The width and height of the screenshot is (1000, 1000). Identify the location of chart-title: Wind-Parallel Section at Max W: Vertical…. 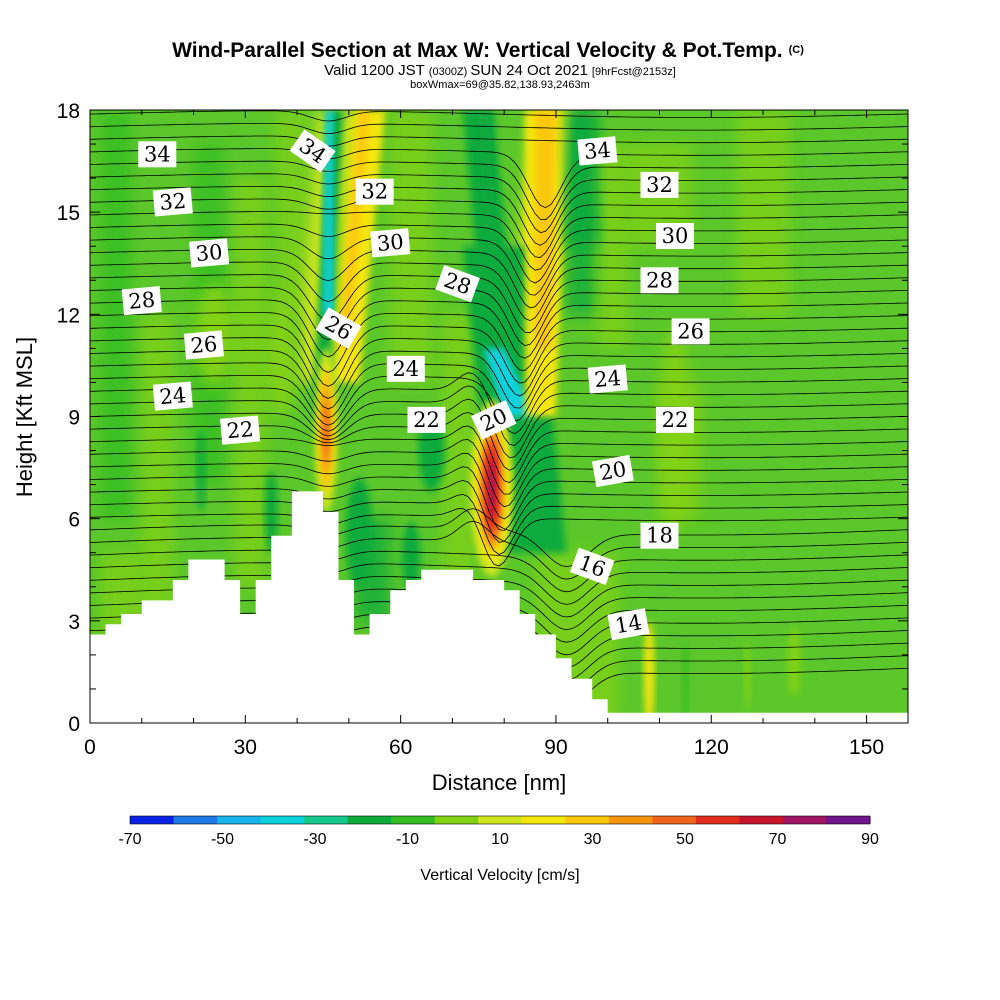
(488, 50).